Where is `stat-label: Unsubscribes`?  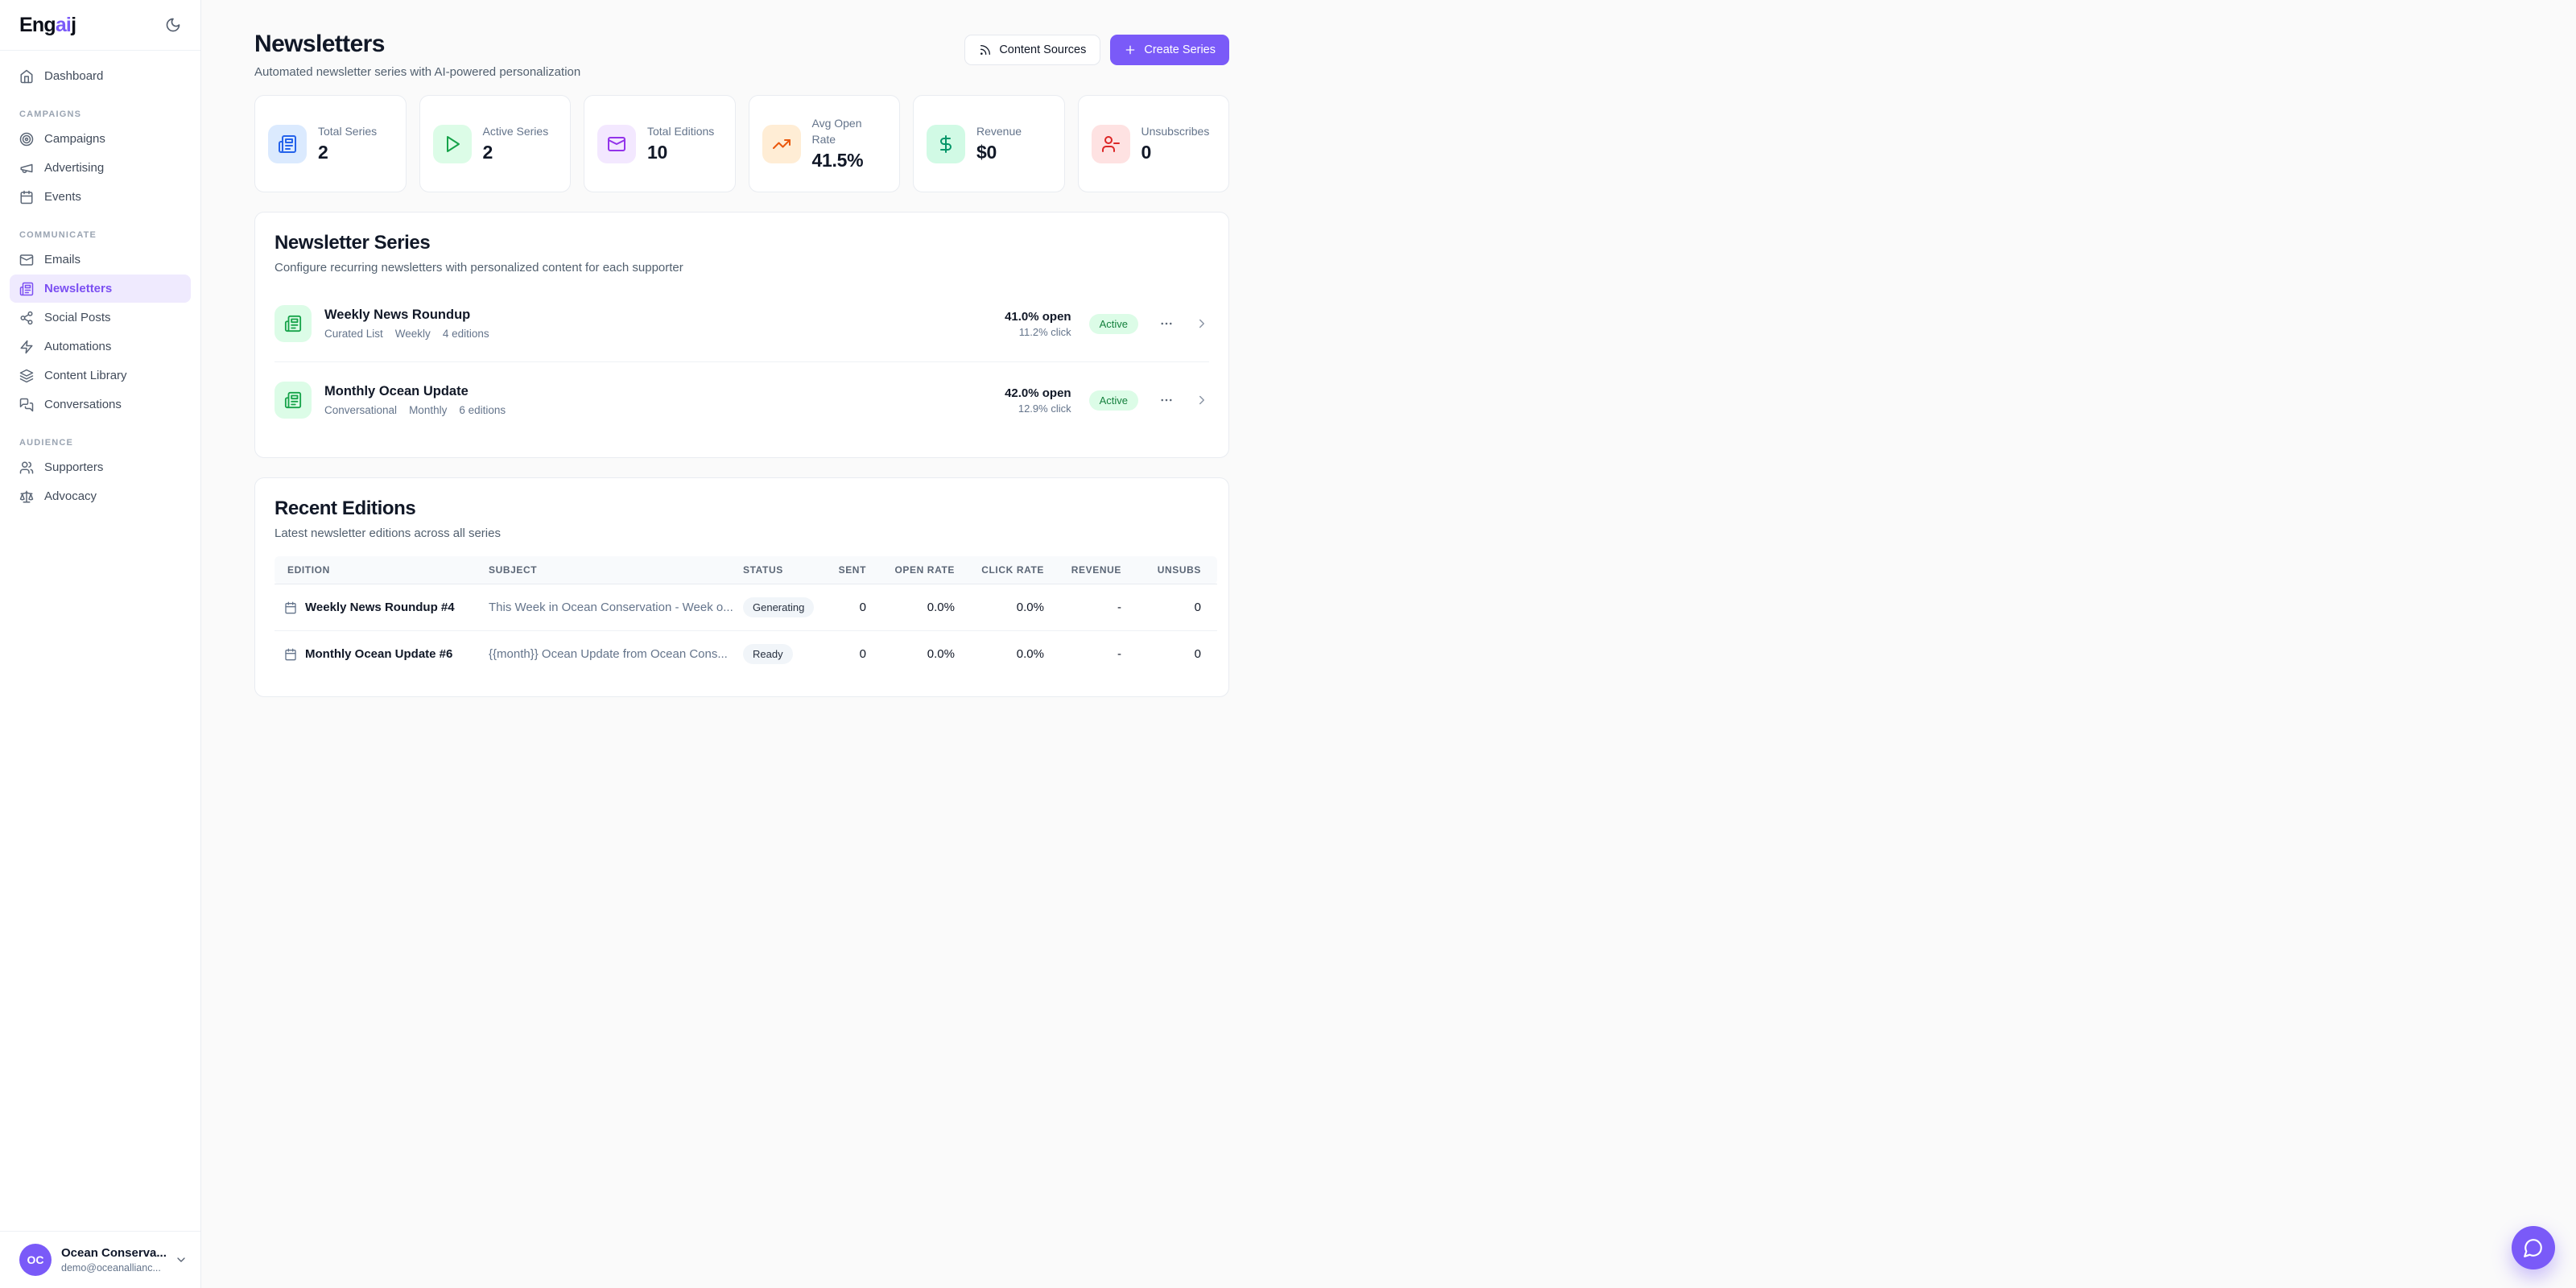 stat-label: Unsubscribes is located at coordinates (1175, 131).